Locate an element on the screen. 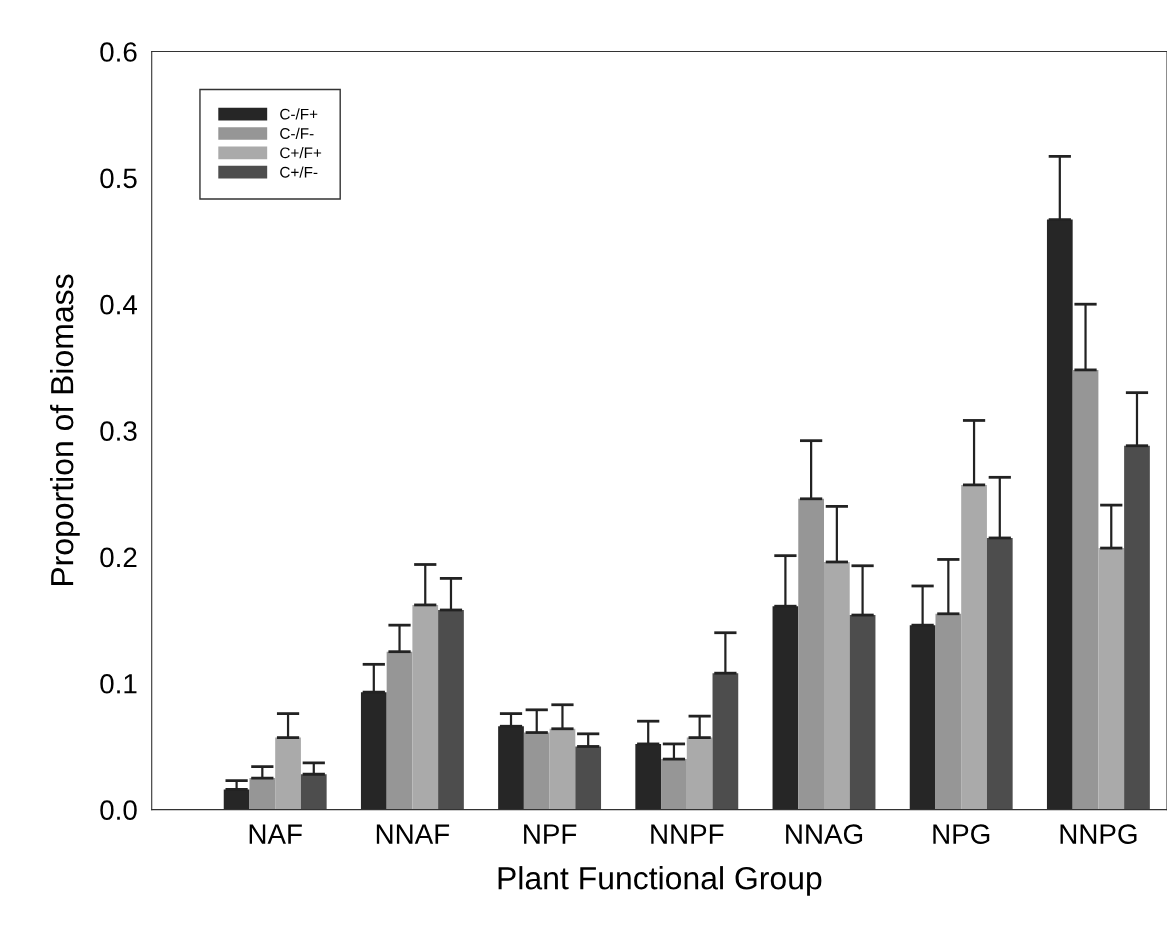 The height and width of the screenshot is (936, 1167). legend-label: C+/F+ is located at coordinates (301, 153).